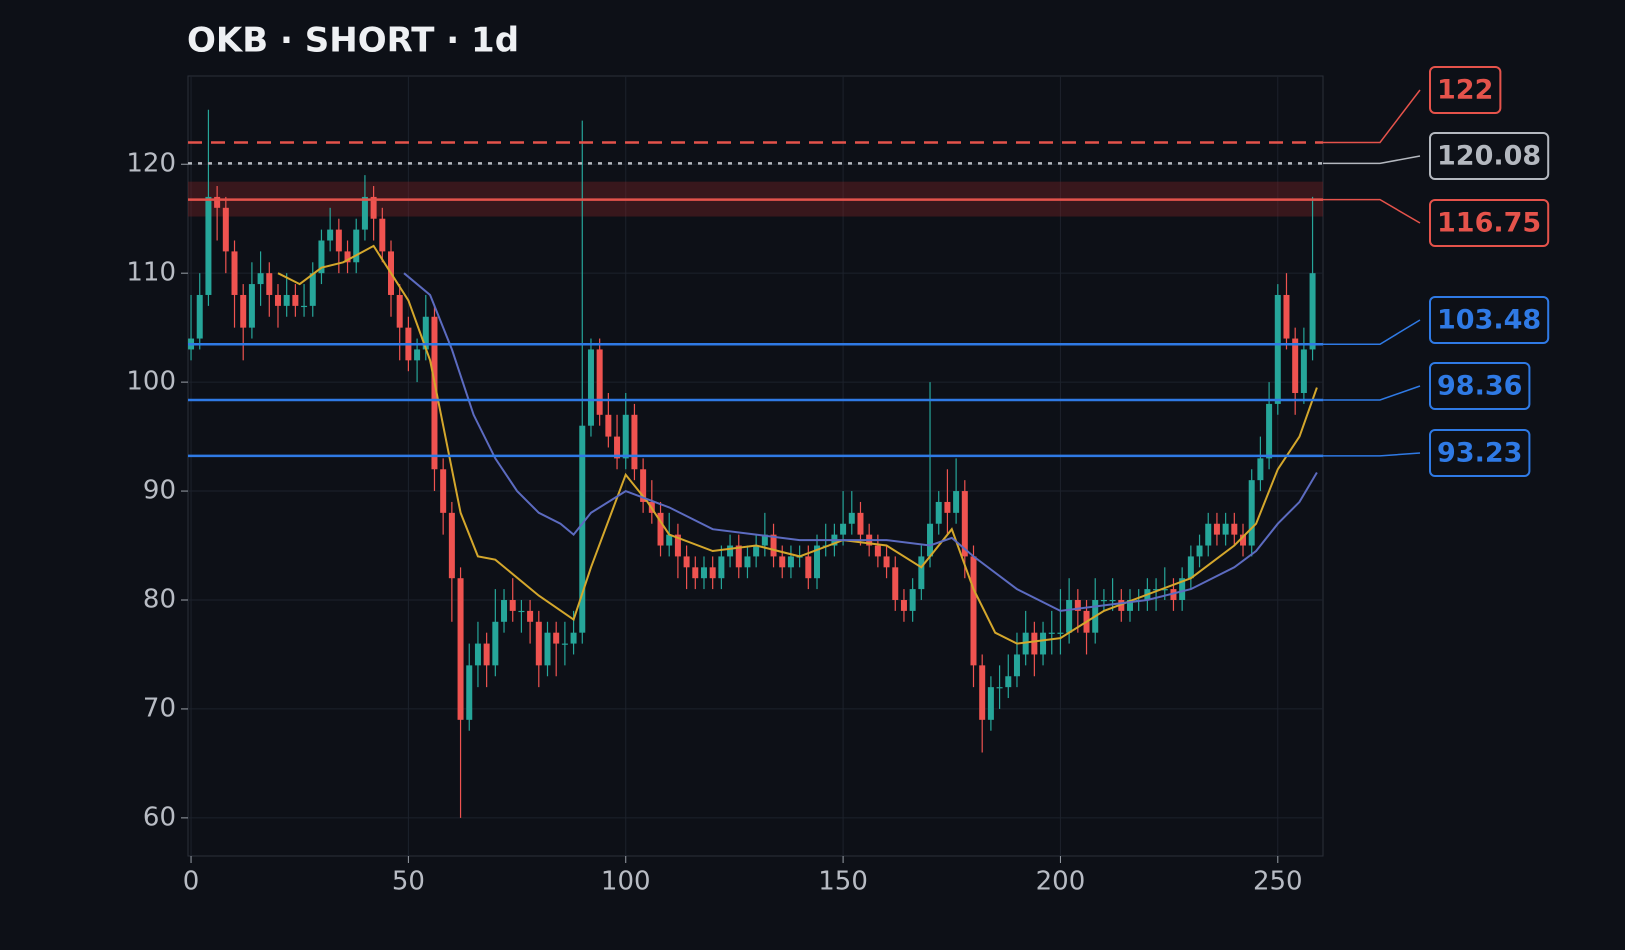 The height and width of the screenshot is (950, 1625). I want to click on x-tick-label: 150, so click(843, 882).